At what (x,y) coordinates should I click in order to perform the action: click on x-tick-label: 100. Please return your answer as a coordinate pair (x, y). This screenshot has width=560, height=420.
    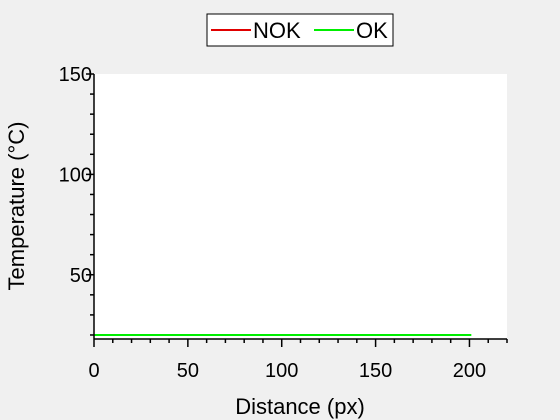
    Looking at the image, I should click on (281, 371).